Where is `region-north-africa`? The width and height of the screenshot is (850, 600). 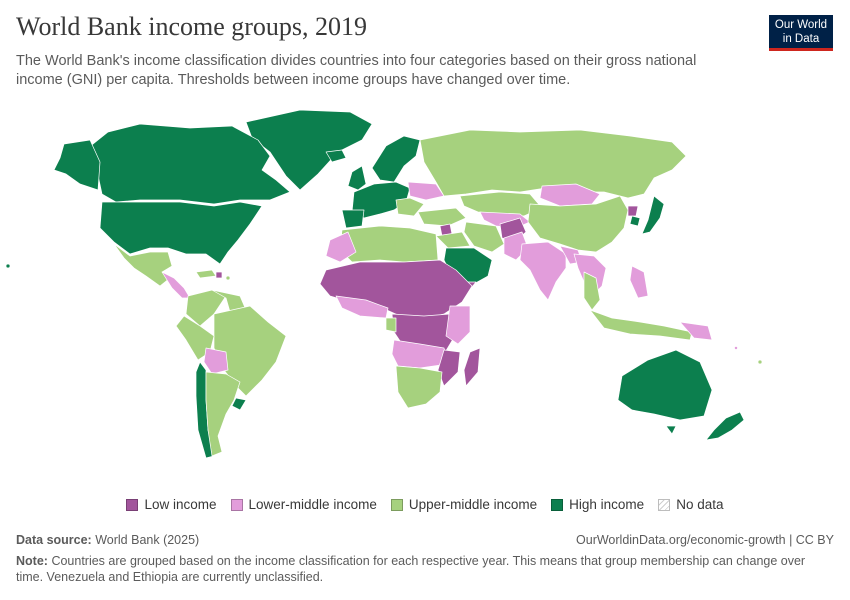
region-north-africa is located at coordinates (389, 244).